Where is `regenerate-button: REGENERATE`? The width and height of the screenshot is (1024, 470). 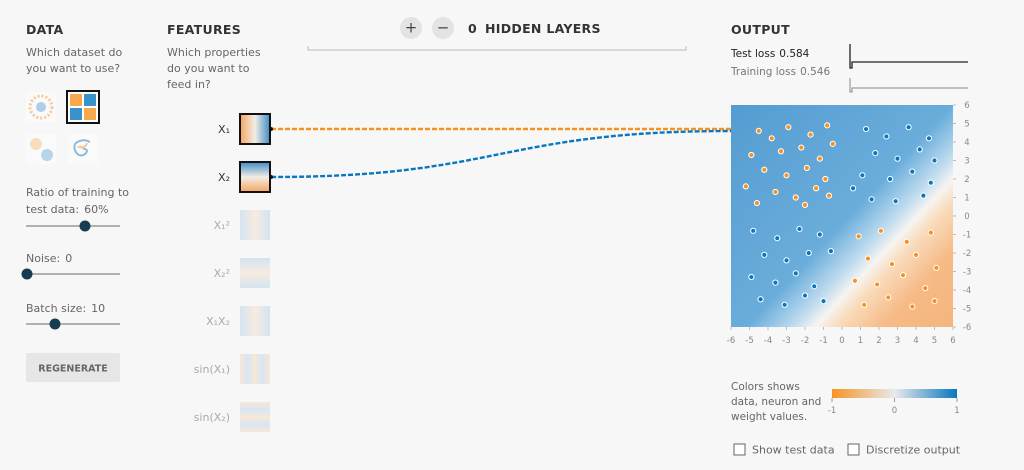 regenerate-button: REGENERATE is located at coordinates (73, 367).